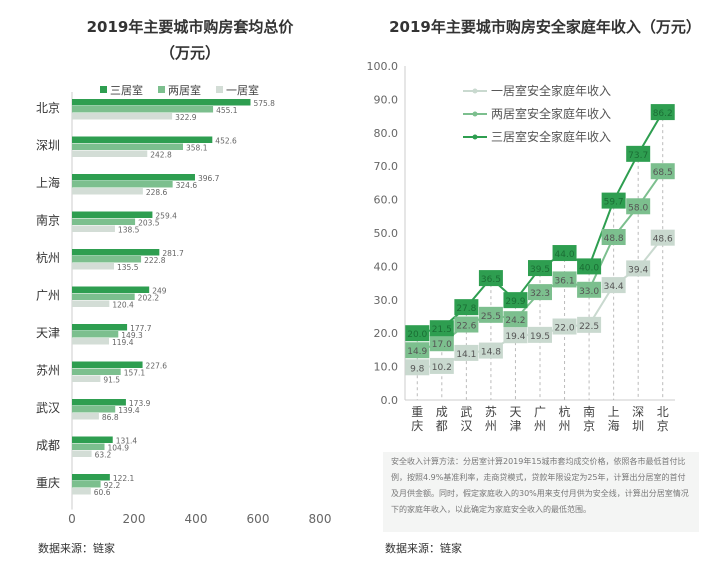 The image size is (709, 571). Describe the element at coordinates (386, 266) in the screenshot. I see `y-tick-label: 40.0` at that location.